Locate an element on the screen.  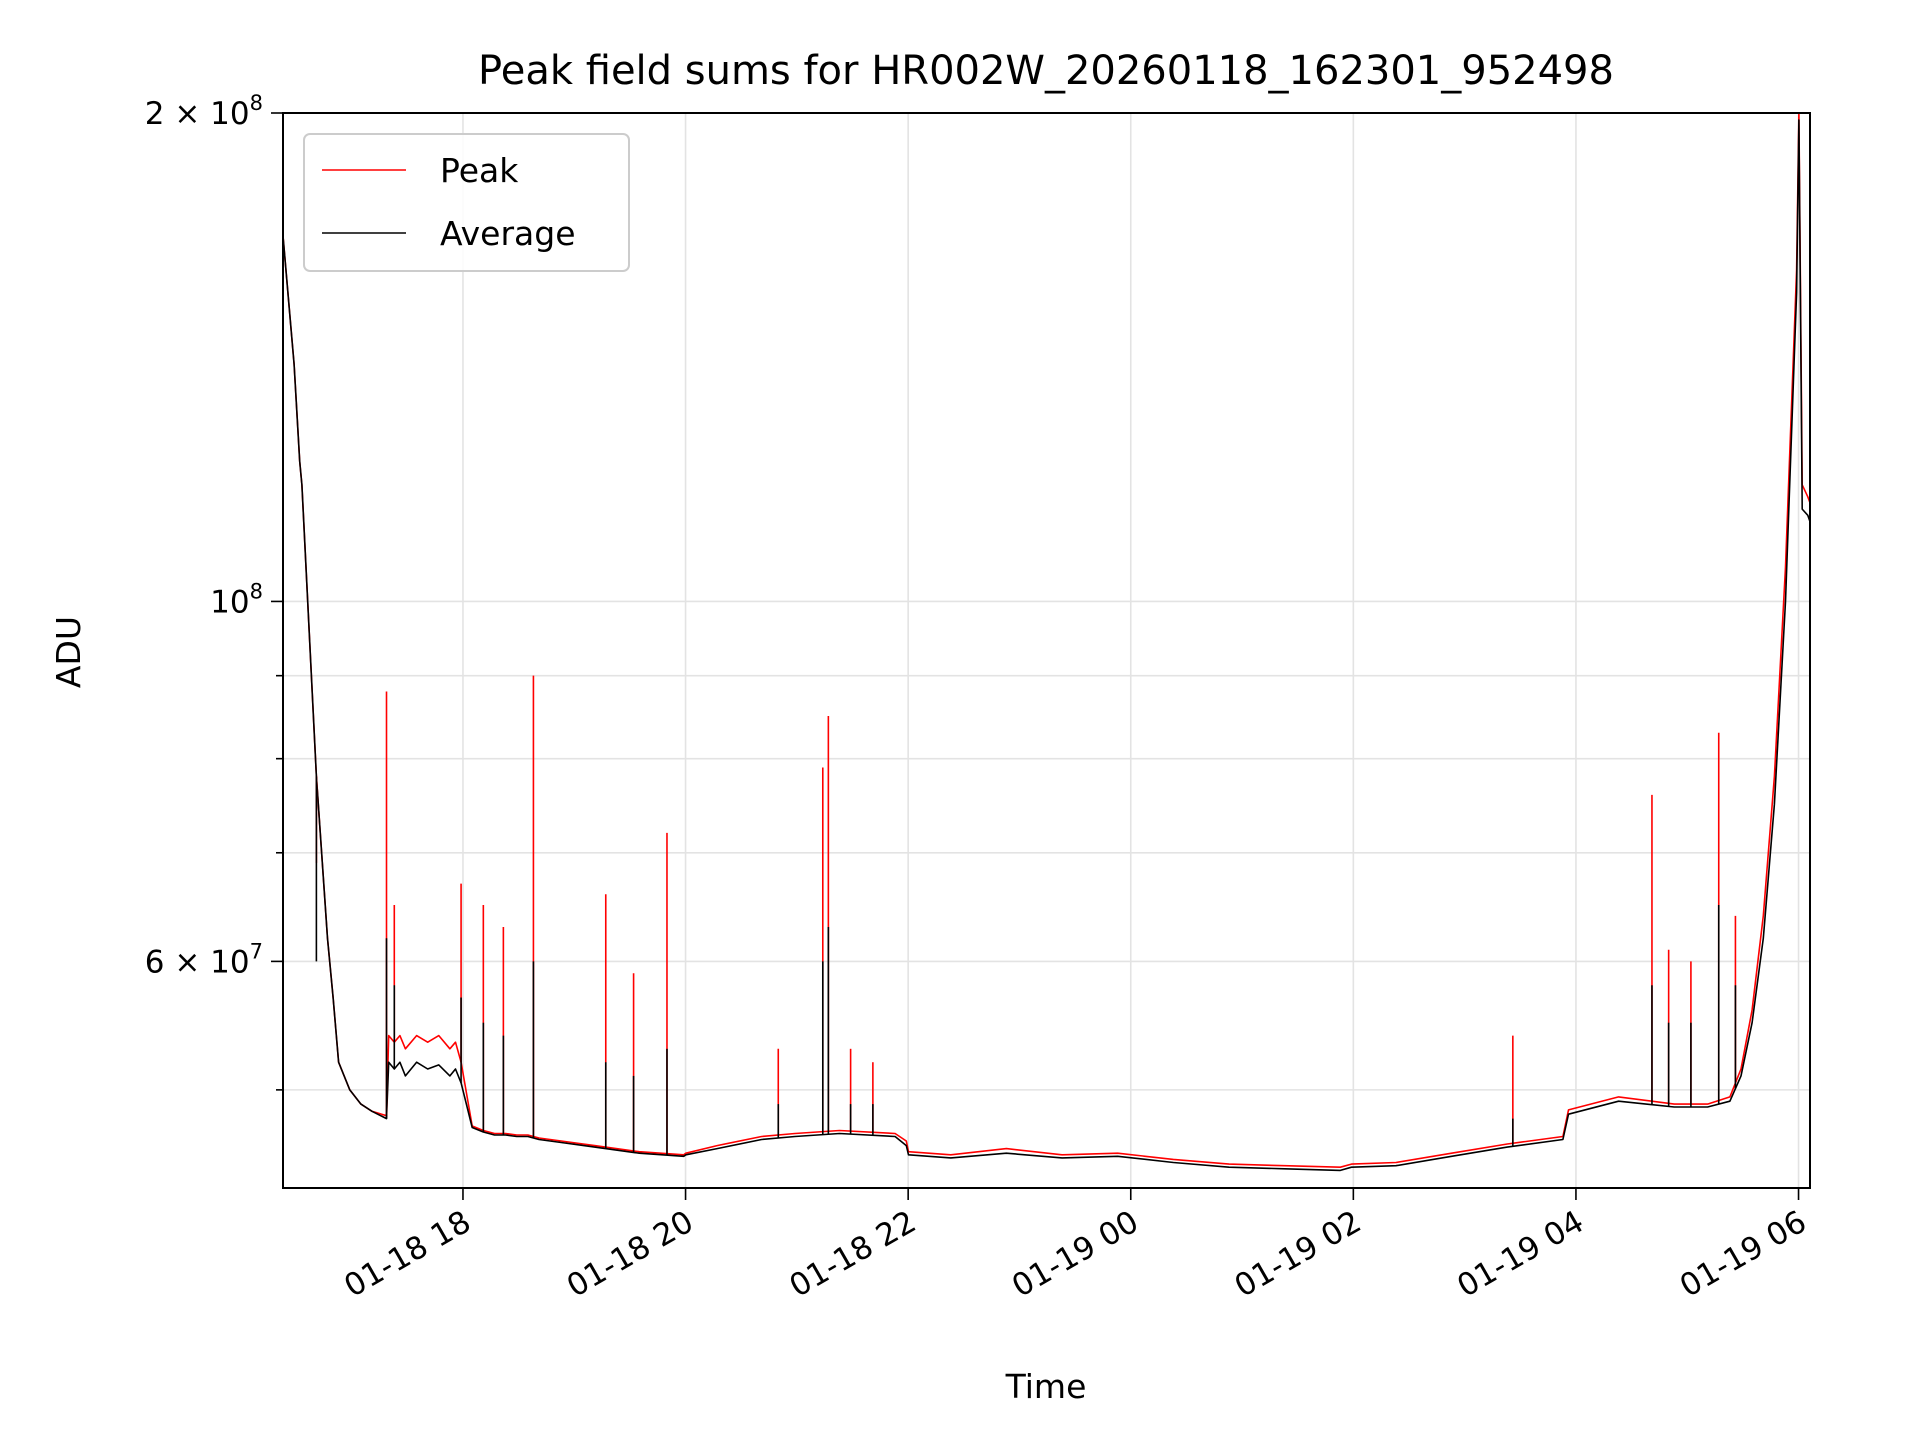
y-tick-label: 108 is located at coordinates (236, 599).